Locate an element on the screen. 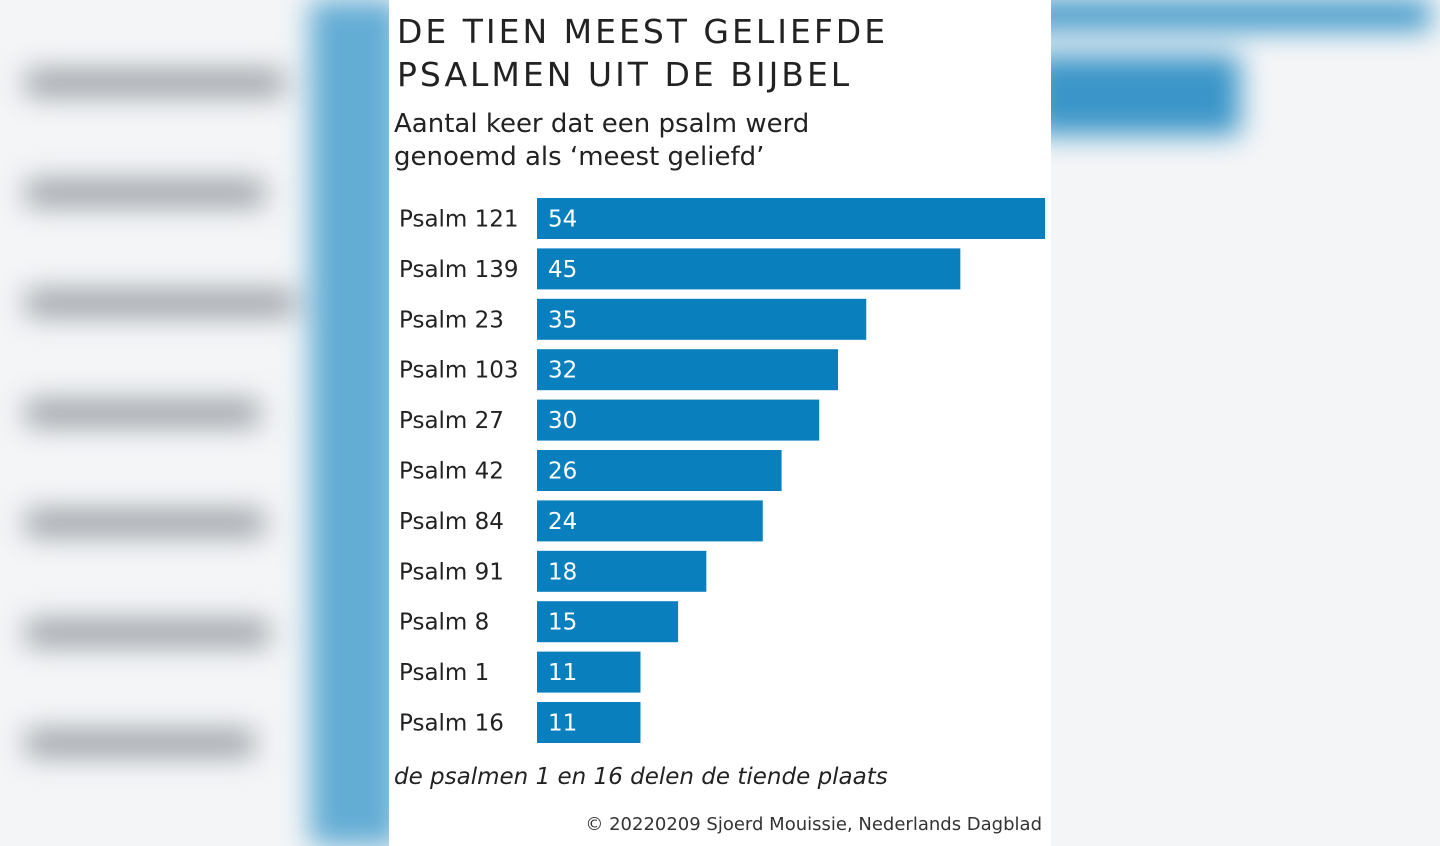 Image resolution: width=1440 pixels, height=846 pixels. chart-subtitle-line-1: Aantal keer dat een psalm werd is located at coordinates (602, 124).